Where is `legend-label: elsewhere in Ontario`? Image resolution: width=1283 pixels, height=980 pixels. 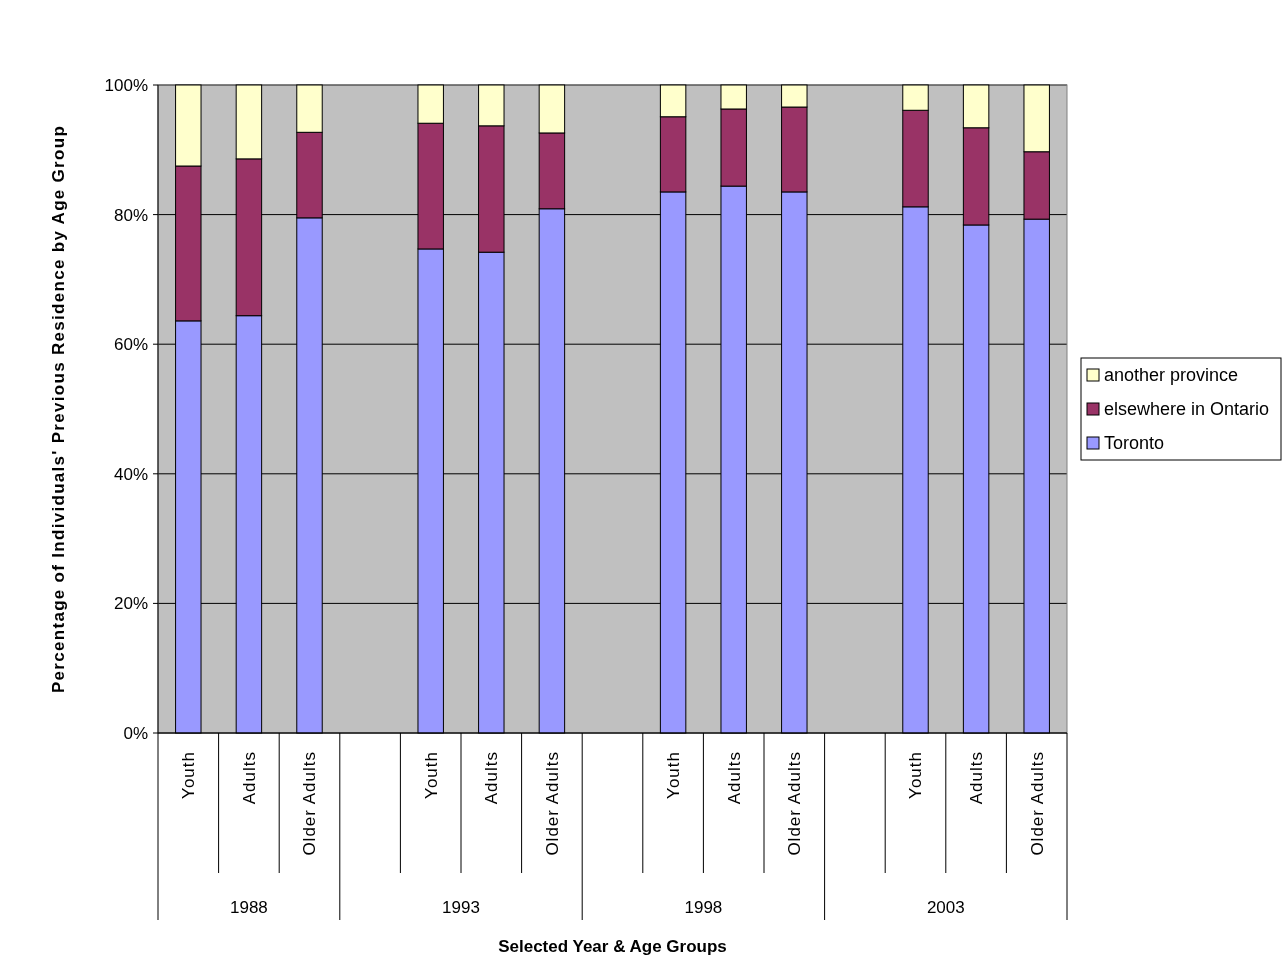
legend-label: elsewhere in Ontario is located at coordinates (1187, 409).